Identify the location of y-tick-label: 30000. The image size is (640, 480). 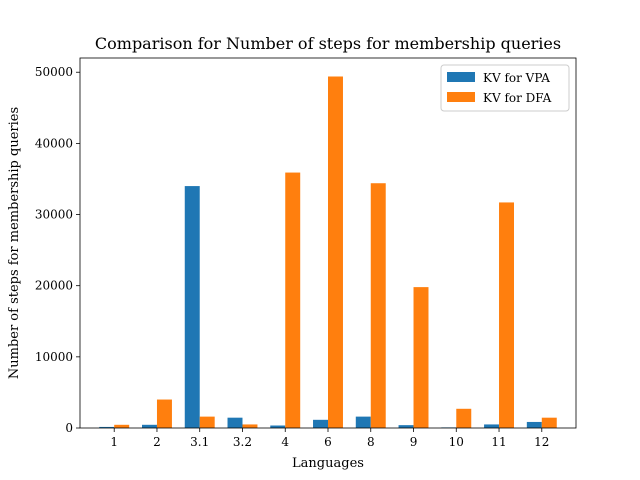
(54, 215).